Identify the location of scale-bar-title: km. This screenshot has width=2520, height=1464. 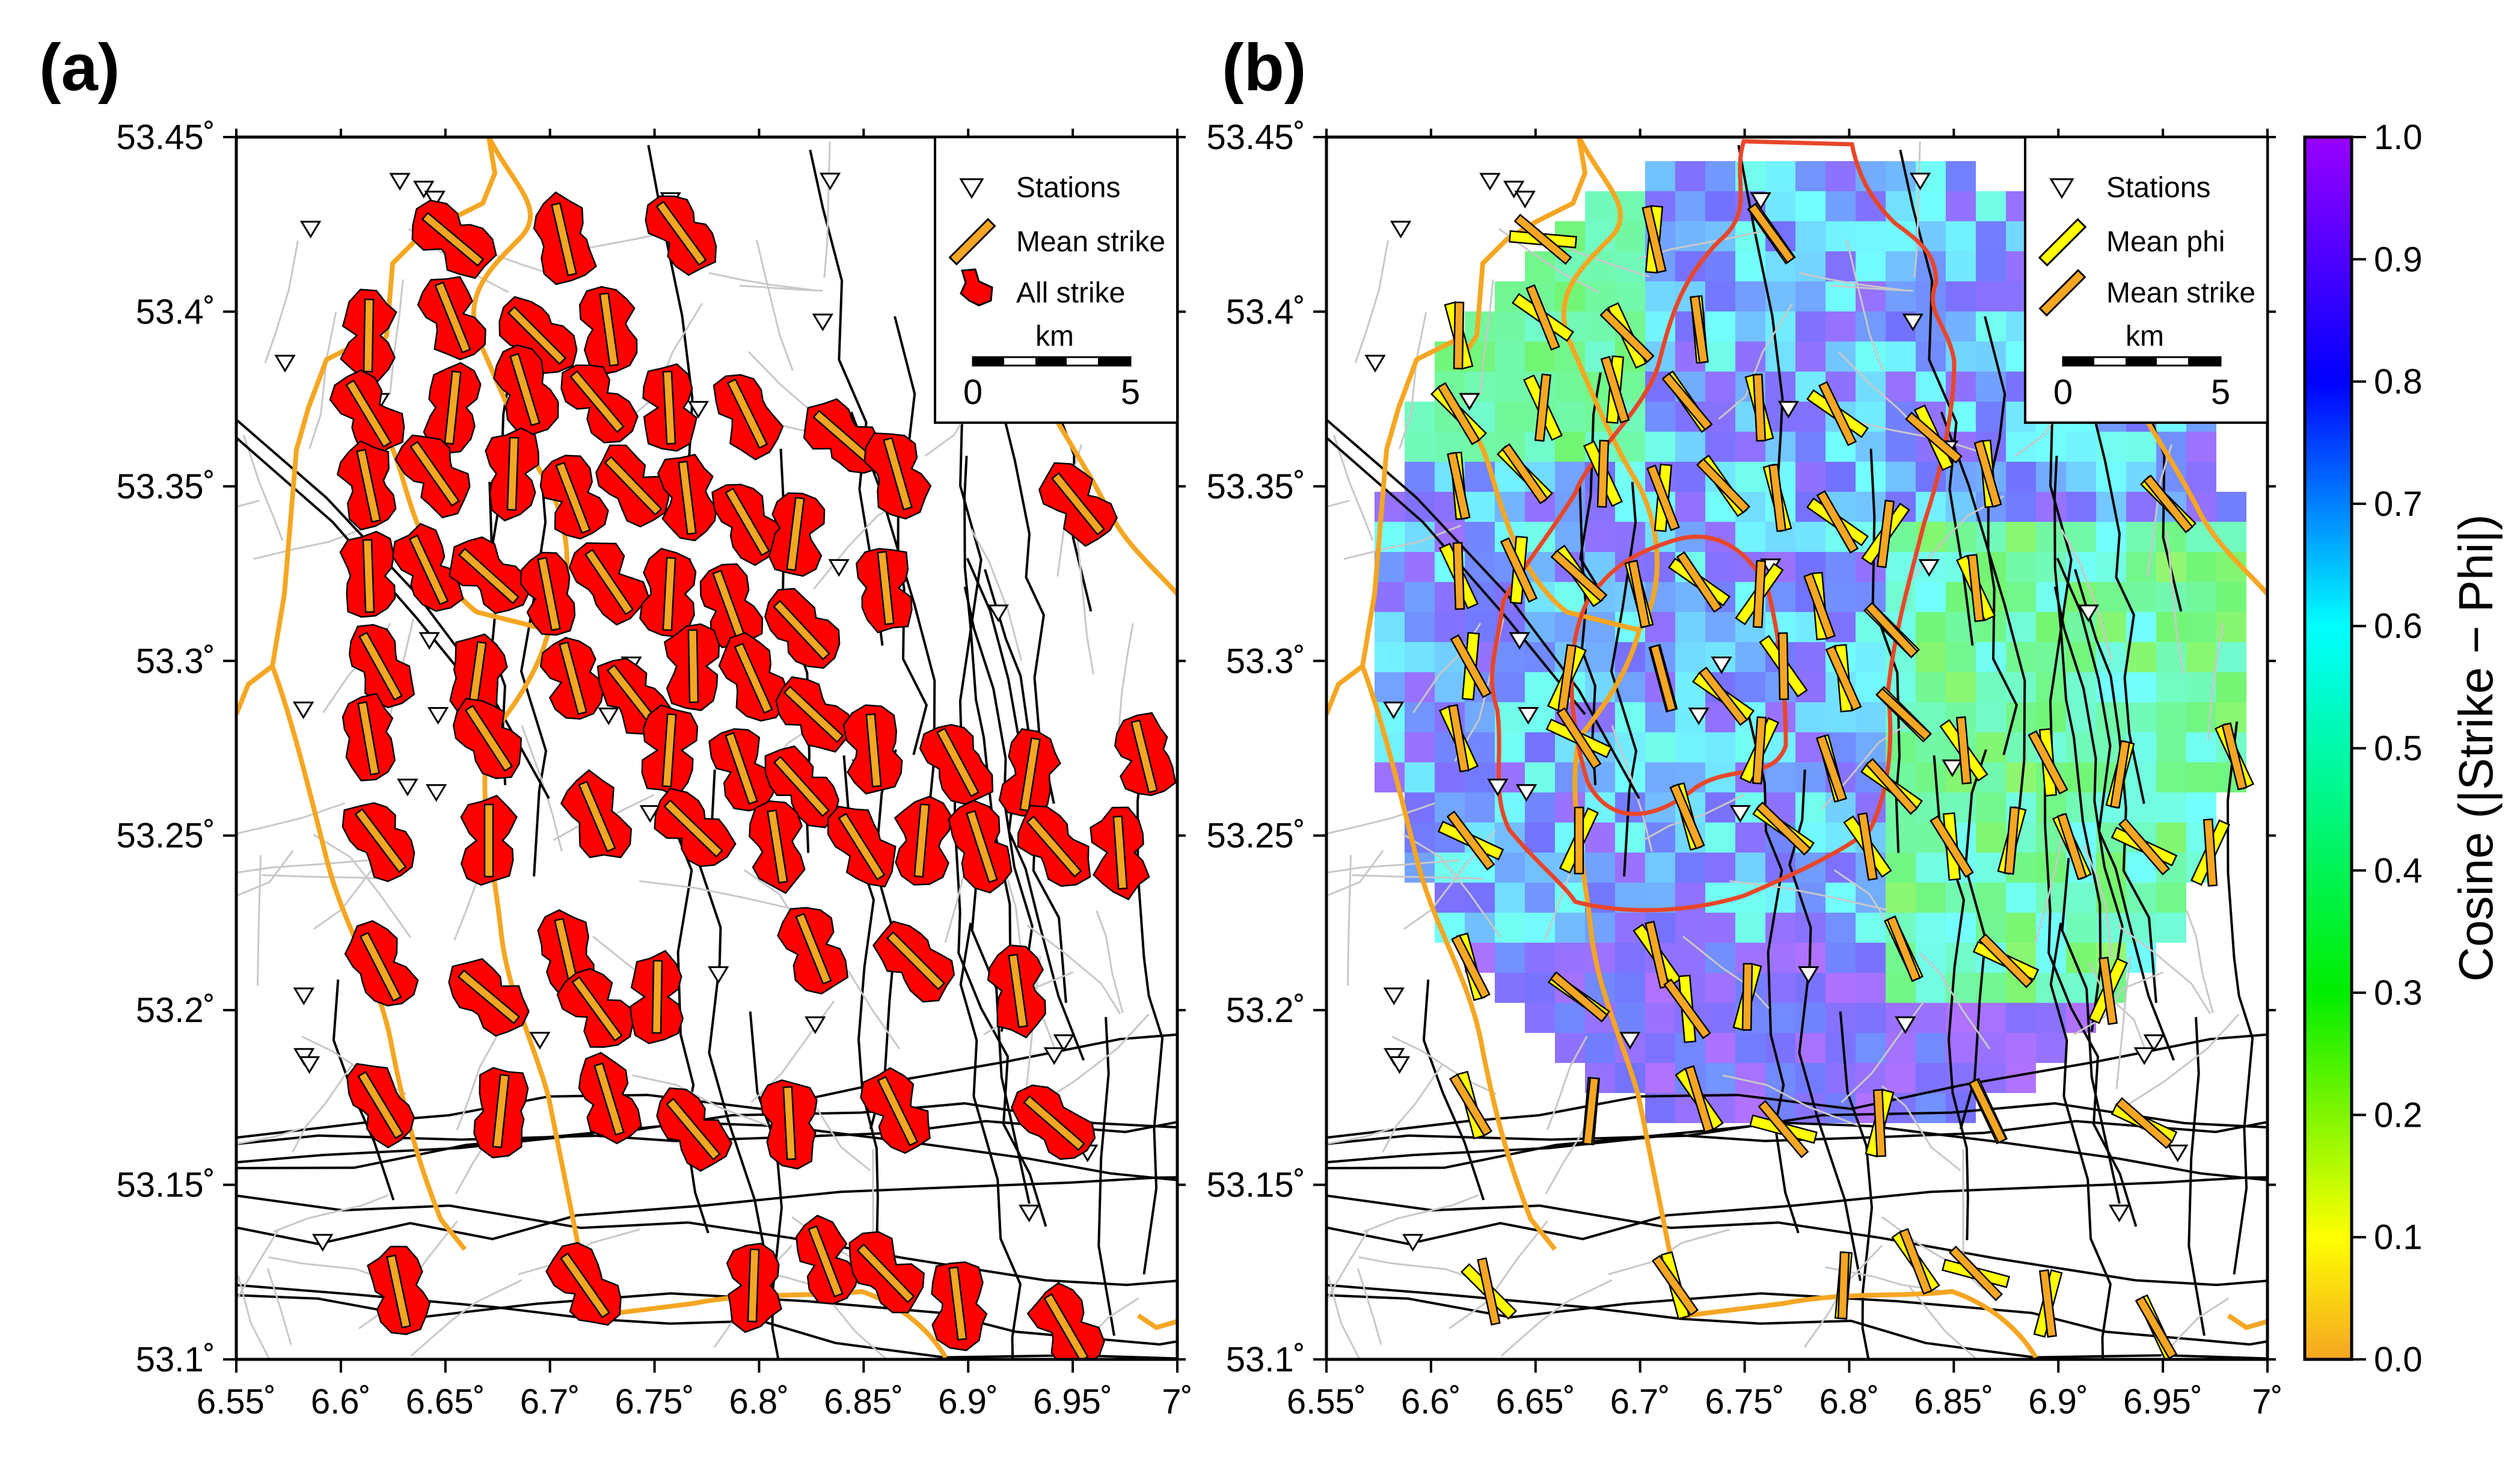
(2145, 336).